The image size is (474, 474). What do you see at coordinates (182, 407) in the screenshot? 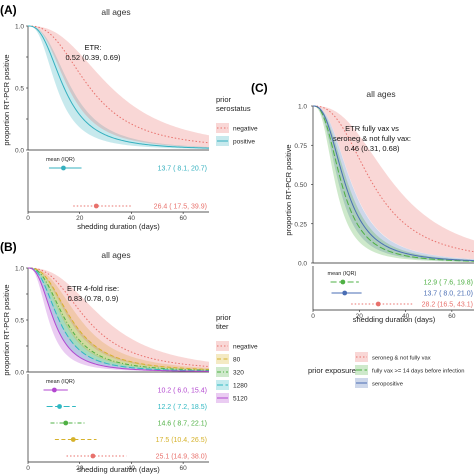
I see `stats-label-3: 12.2 ( 7.2, 18.5)` at bounding box center [182, 407].